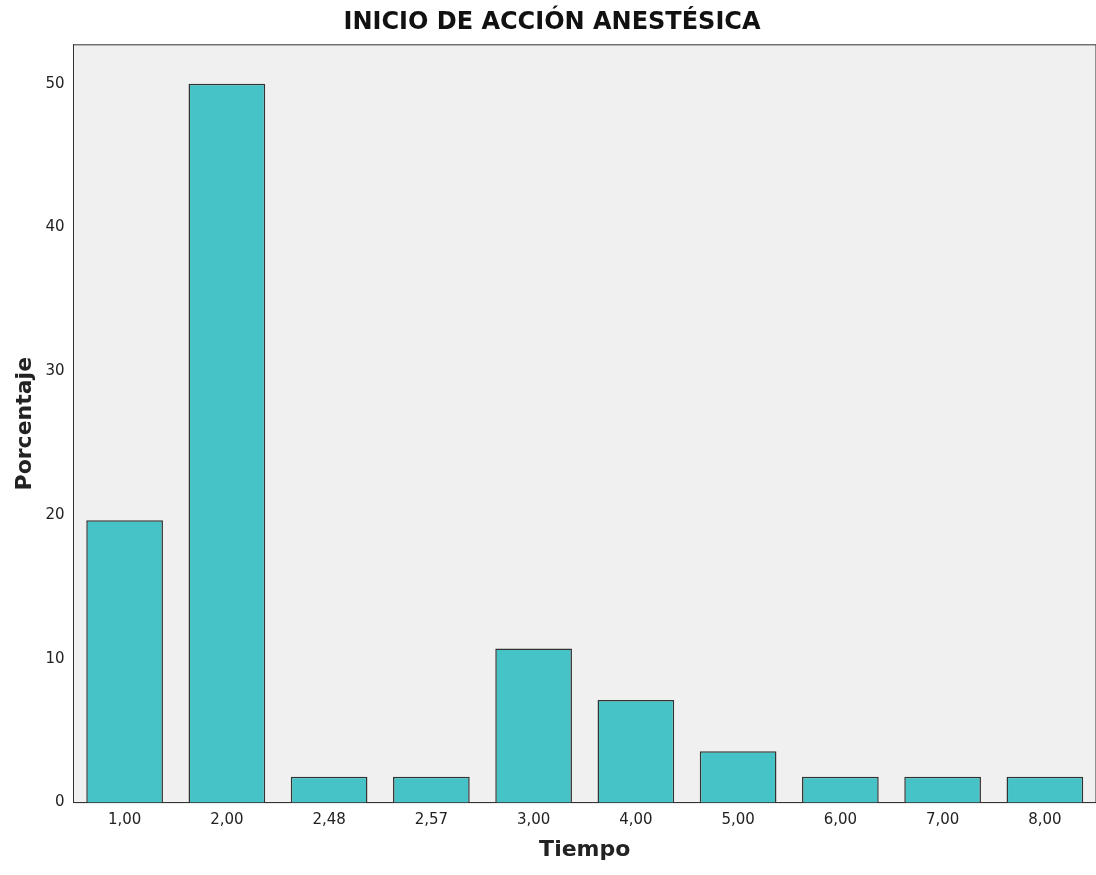  What do you see at coordinates (55, 226) in the screenshot?
I see `y-tick-label: 40` at bounding box center [55, 226].